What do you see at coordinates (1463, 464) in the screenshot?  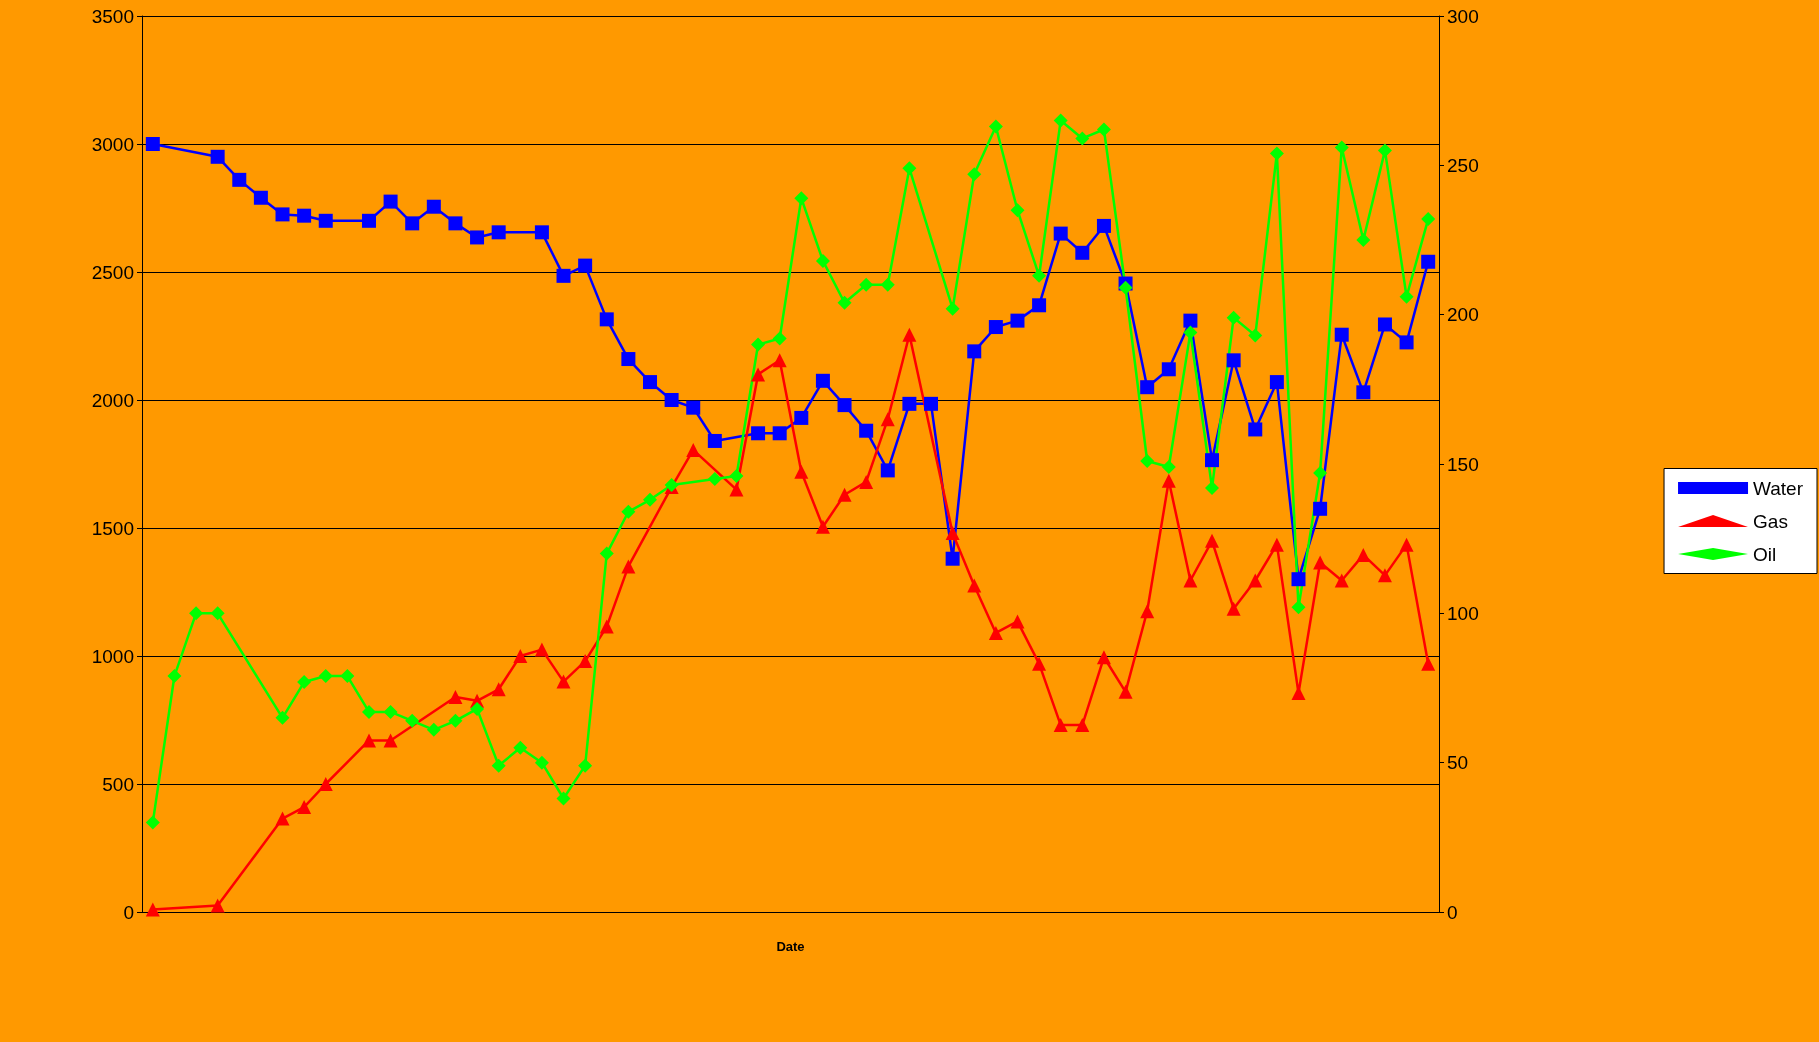 I see `y2-tick-label: 150` at bounding box center [1463, 464].